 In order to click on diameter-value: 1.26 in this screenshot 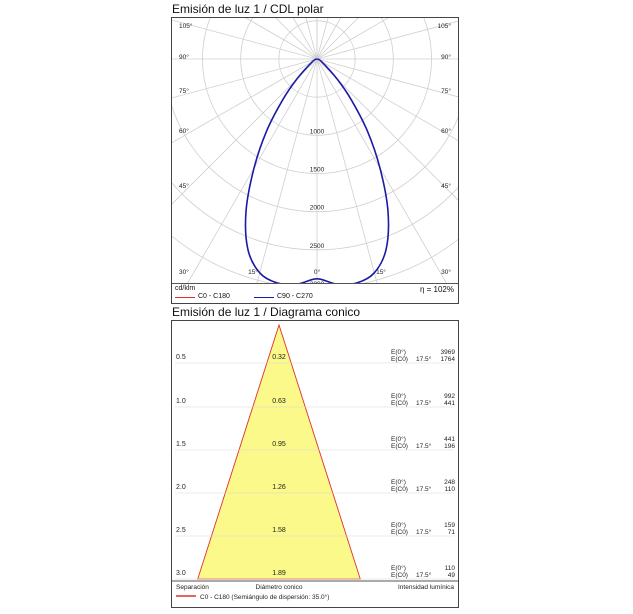, I will do `click(279, 487)`.